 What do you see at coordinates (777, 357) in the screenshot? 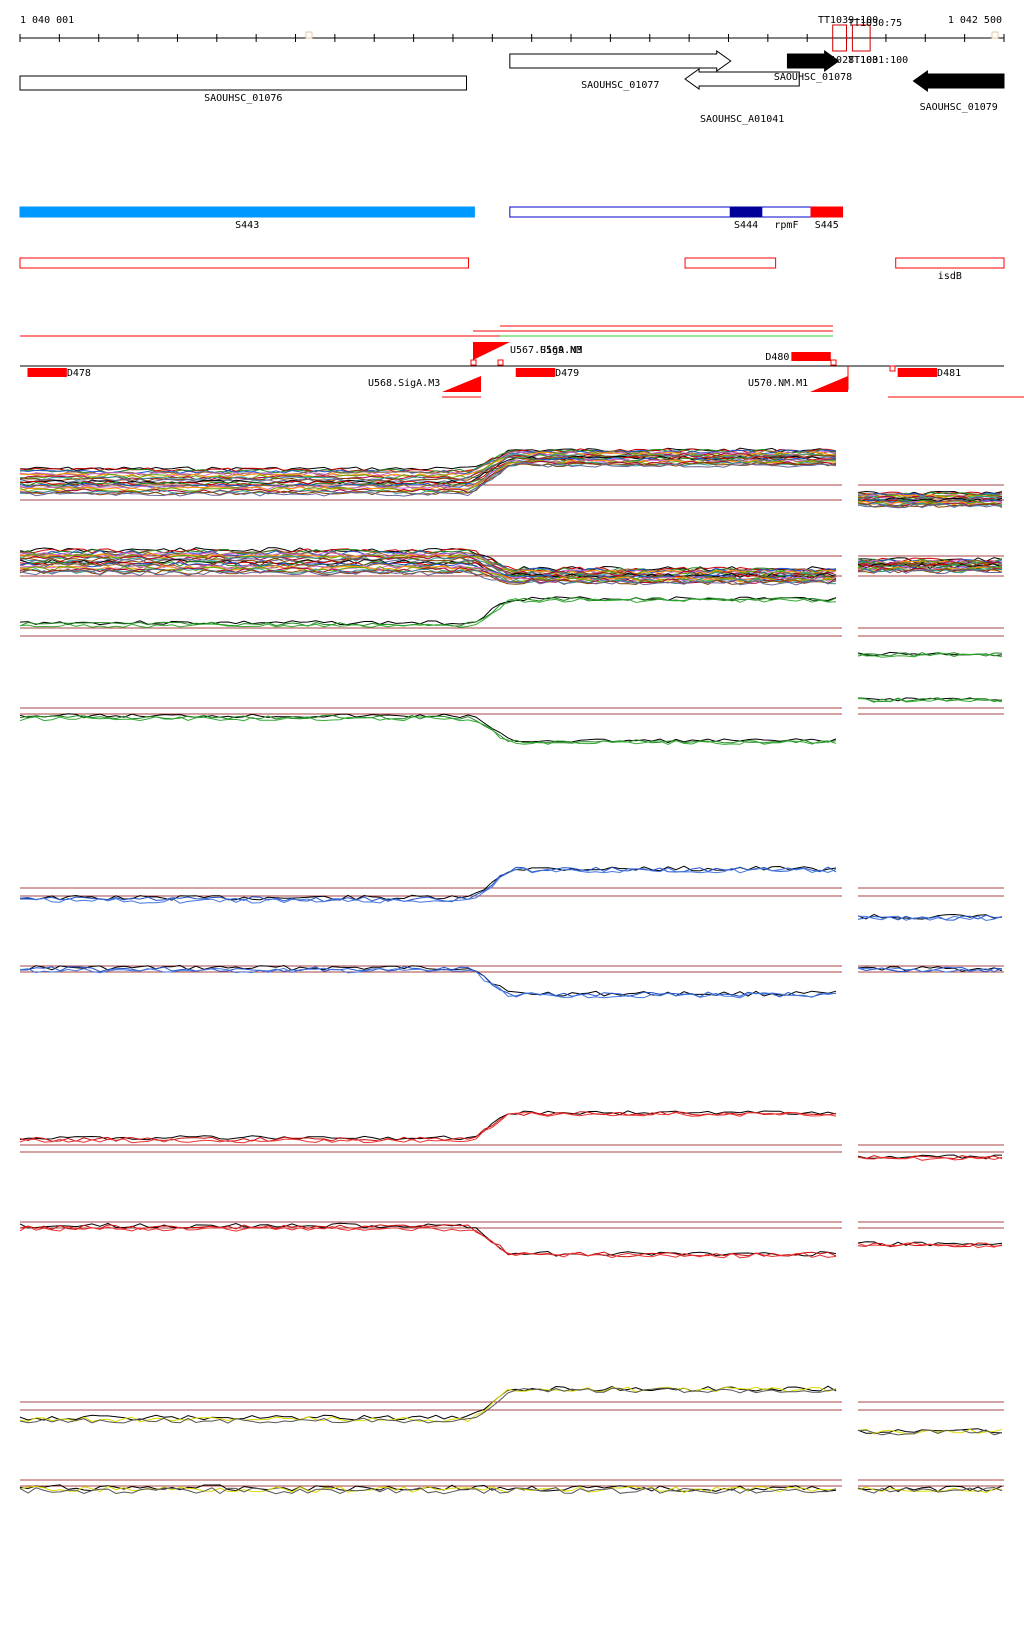
I see `downregulated-label: D480` at bounding box center [777, 357].